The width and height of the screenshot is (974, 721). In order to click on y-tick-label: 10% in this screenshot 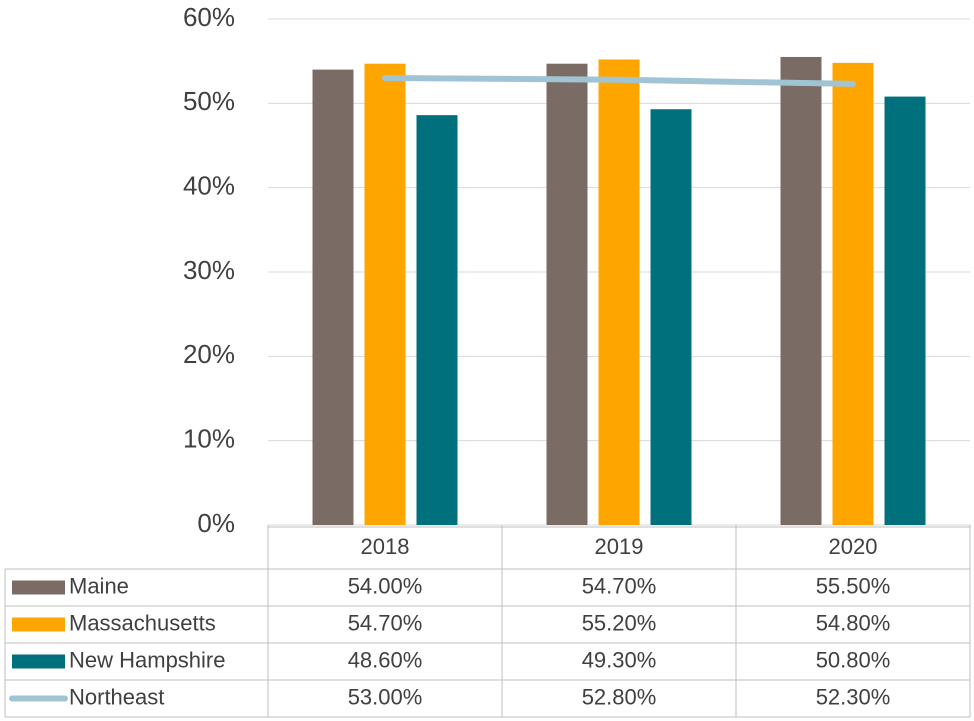, I will do `click(209, 439)`.